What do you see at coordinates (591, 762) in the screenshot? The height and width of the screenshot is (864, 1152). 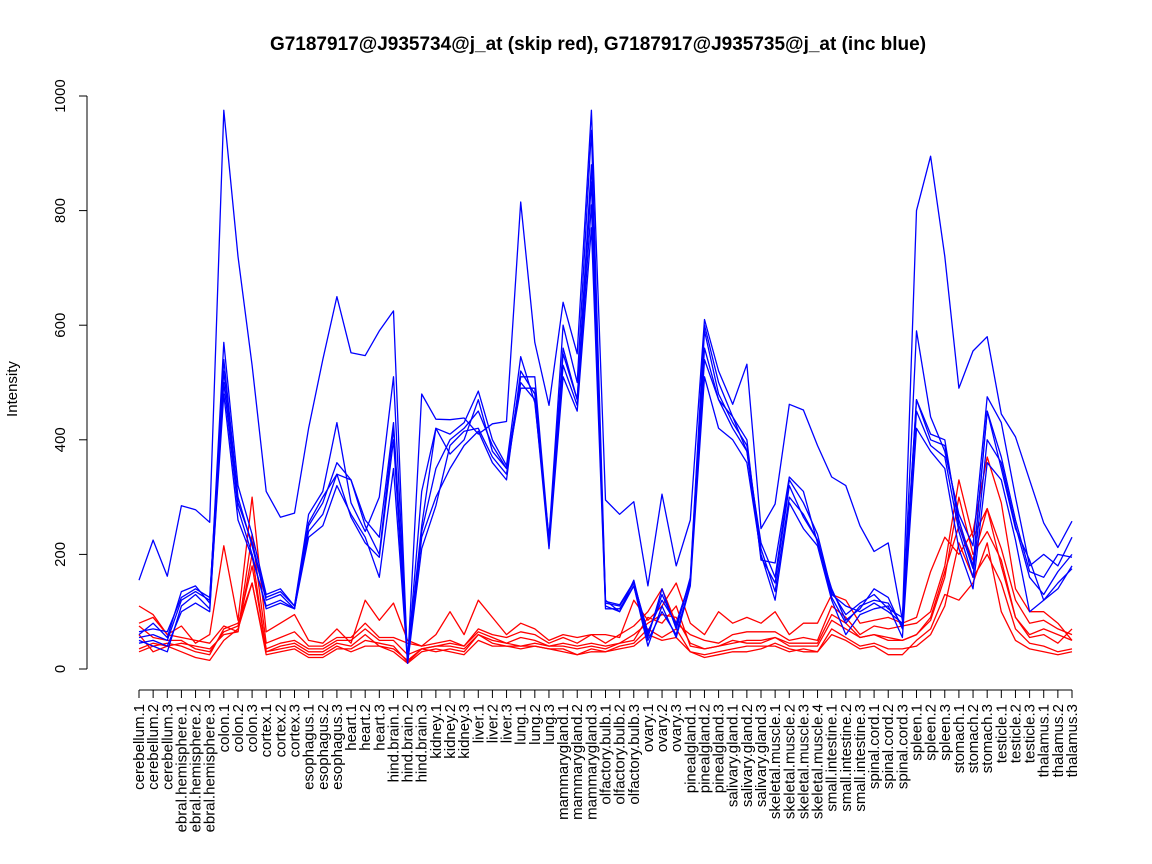 I see `x-tick-label: mammarygland.3` at bounding box center [591, 762].